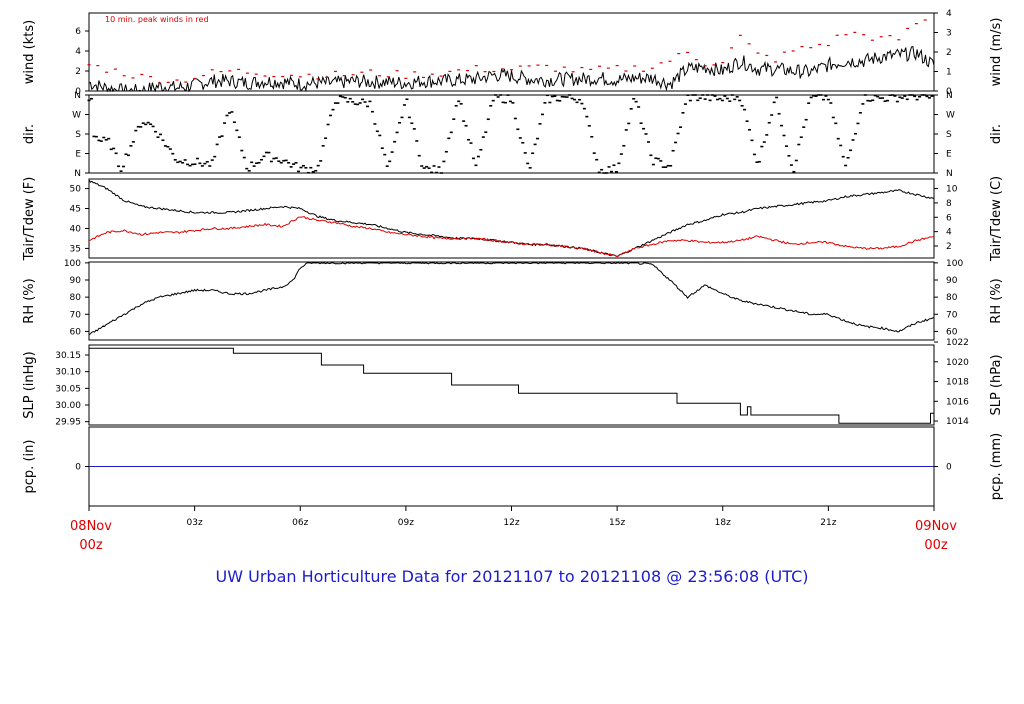  Describe the element at coordinates (68, 406) in the screenshot. I see `ytick-label-slp: 30.00` at that location.